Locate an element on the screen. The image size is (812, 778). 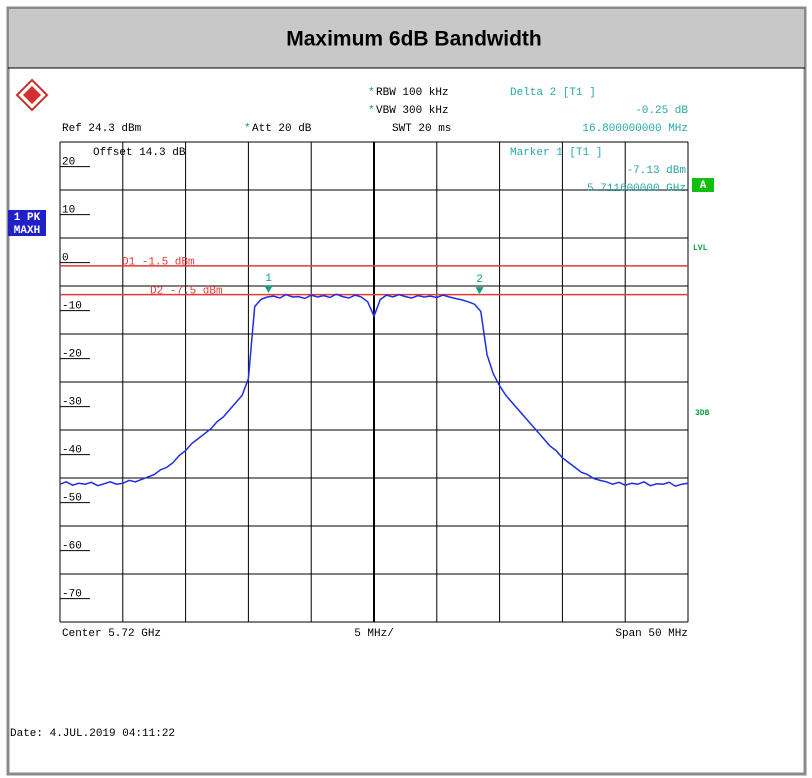
logo is located at coordinates (32, 95).